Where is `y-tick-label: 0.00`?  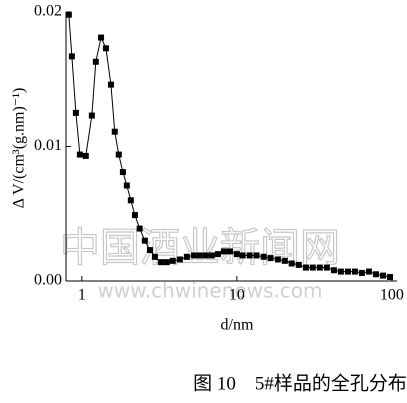 y-tick-label: 0.00 is located at coordinates (48, 280).